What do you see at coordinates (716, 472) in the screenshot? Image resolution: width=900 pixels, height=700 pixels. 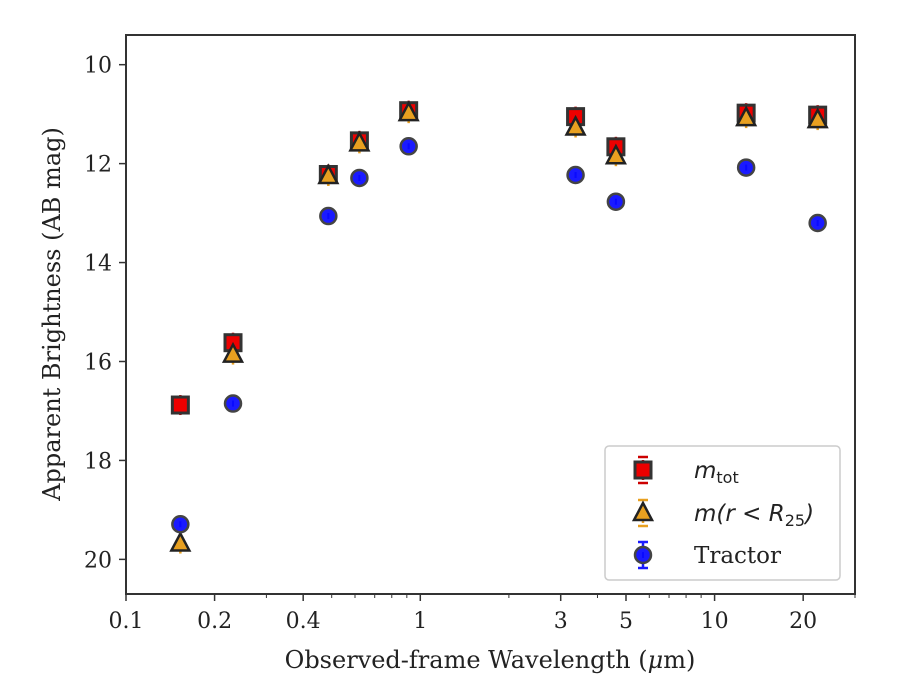 I see `legend-label-mtot: mtot` at bounding box center [716, 472].